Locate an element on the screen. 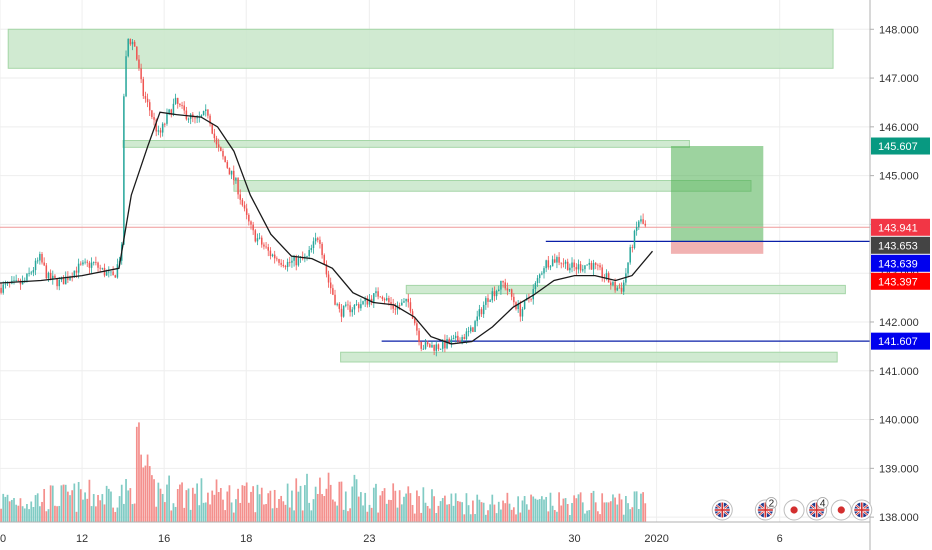  price-tick-label: 148.000 is located at coordinates (899, 30).